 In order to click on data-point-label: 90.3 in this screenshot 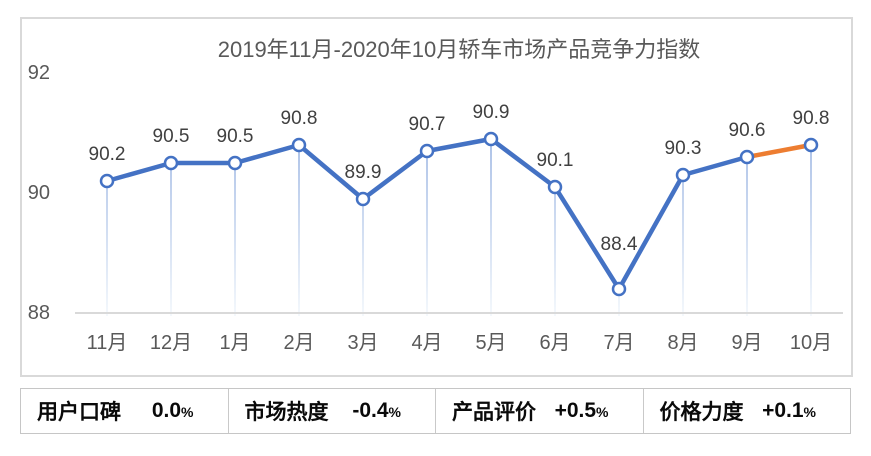, I will do `click(683, 148)`.